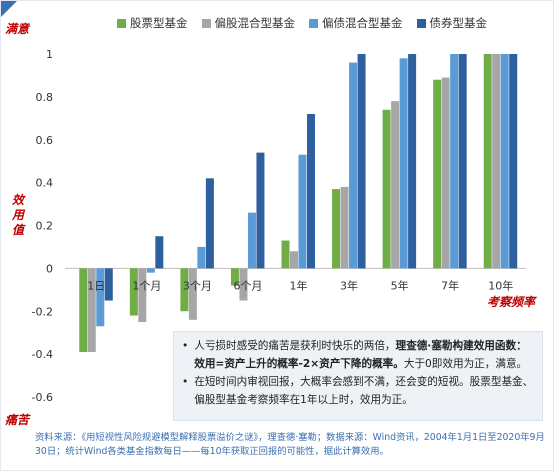 Image resolution: width=554 pixels, height=472 pixels. I want to click on x-tick-label: 6个月, so click(247, 285).